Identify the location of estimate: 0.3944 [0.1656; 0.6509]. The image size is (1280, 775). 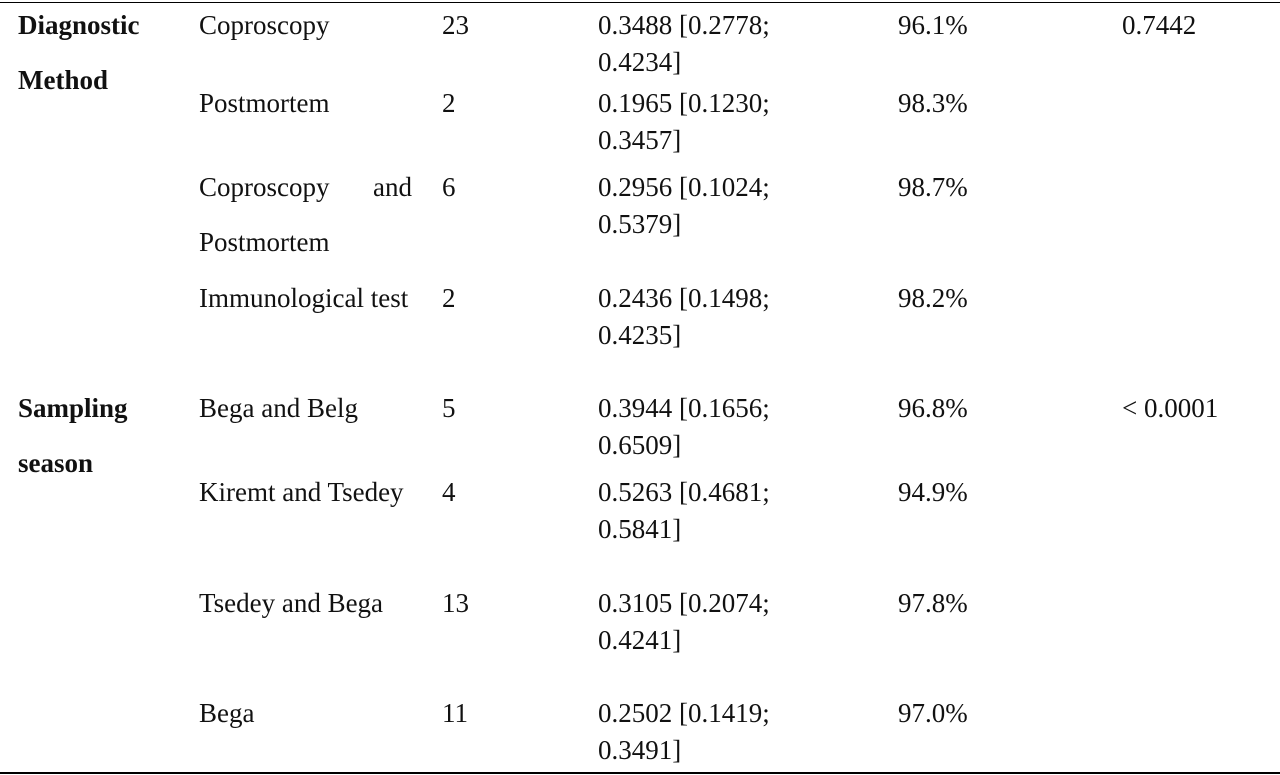
(740, 428).